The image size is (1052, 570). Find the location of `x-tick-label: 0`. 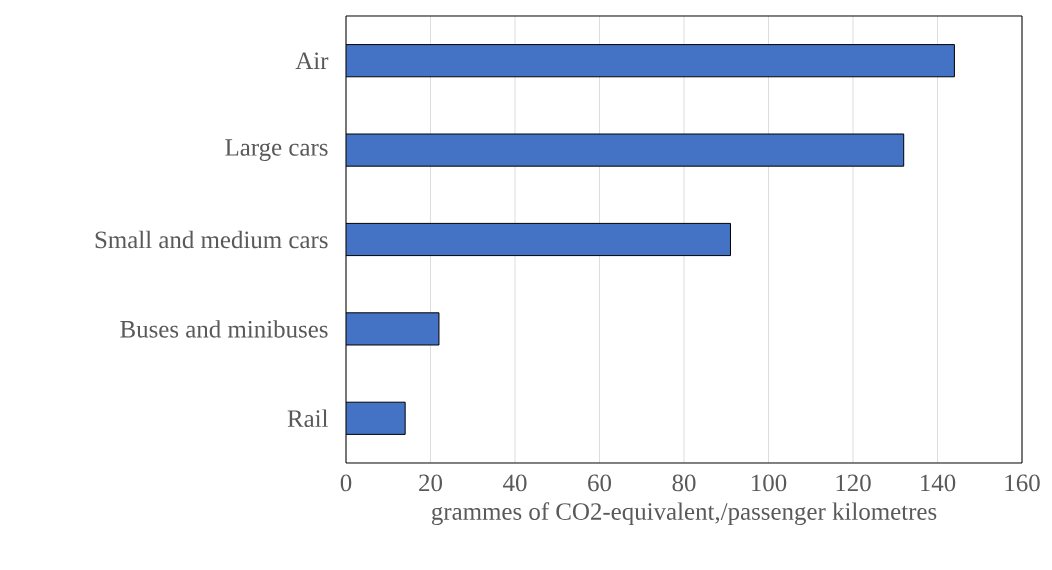

x-tick-label: 0 is located at coordinates (346, 483).